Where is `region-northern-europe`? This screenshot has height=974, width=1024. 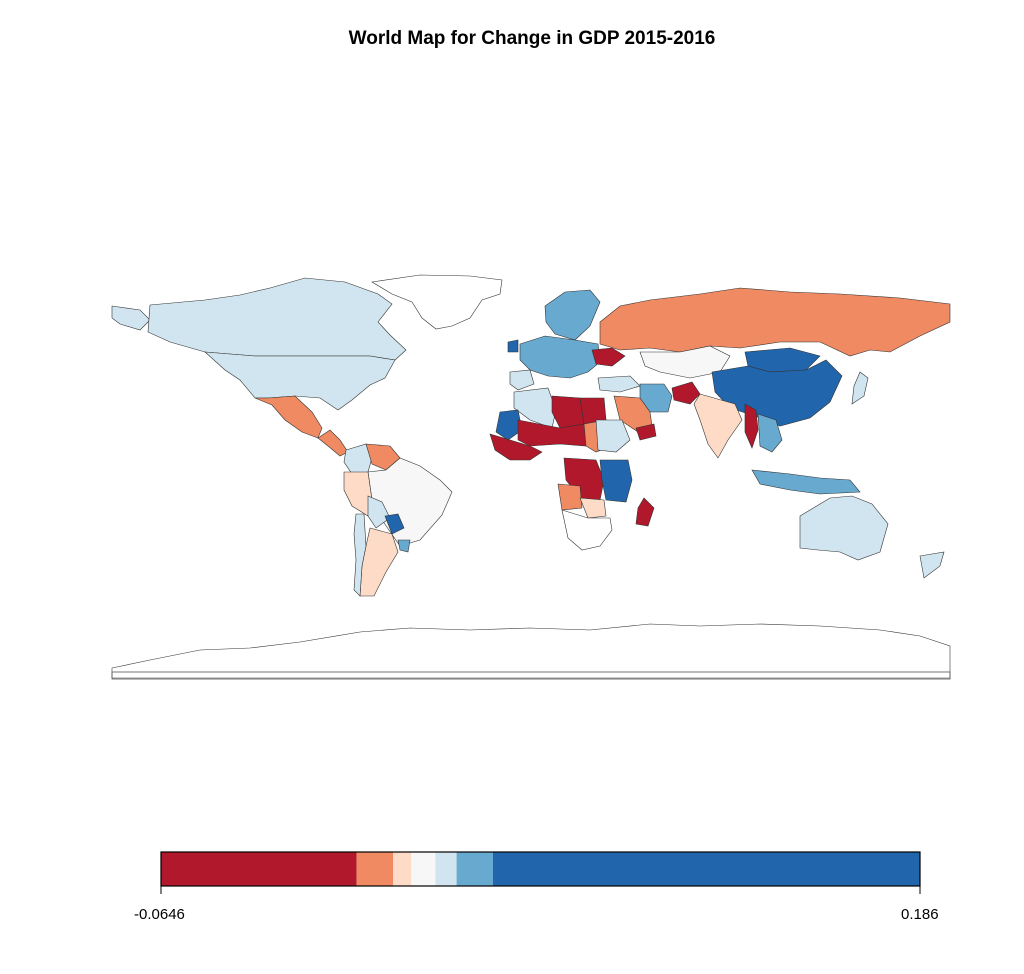
region-northern-europe is located at coordinates (572, 315).